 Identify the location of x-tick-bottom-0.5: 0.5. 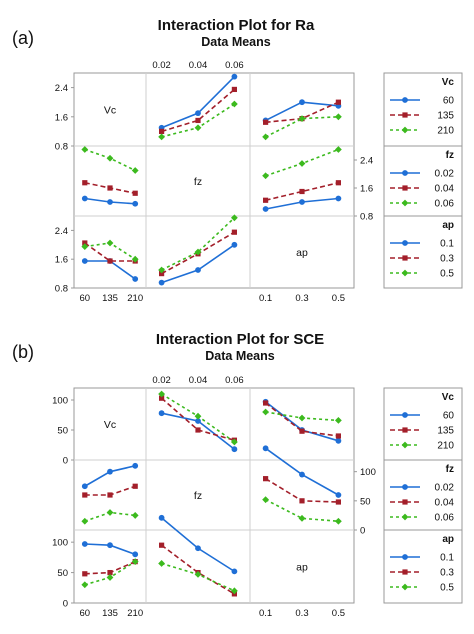
(338, 613).